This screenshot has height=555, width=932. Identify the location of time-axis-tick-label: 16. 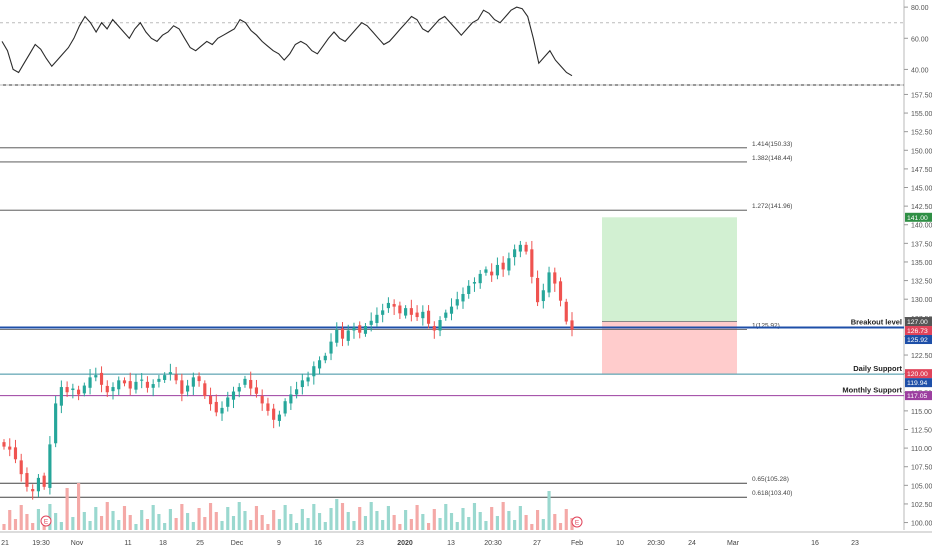
(318, 543).